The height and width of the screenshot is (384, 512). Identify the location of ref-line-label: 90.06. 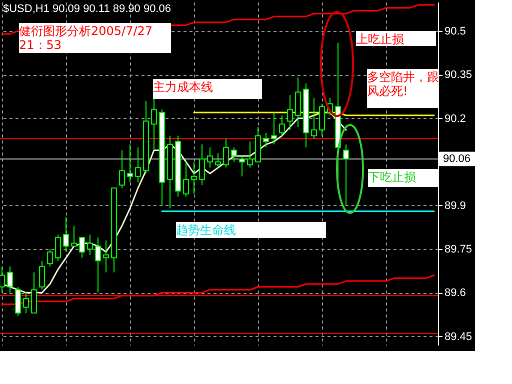
(457, 158).